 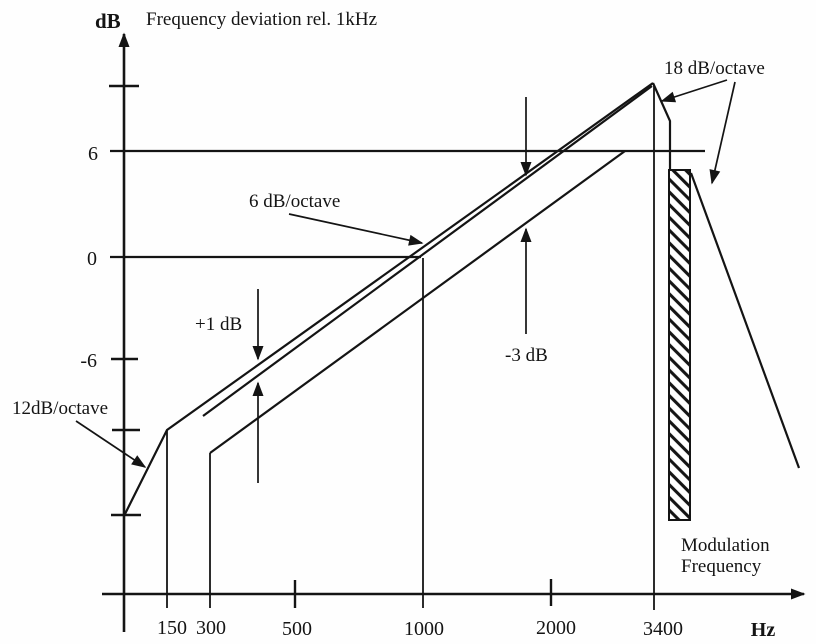 I want to click on slope-12db-label: 12dB/octave, so click(x=60, y=408).